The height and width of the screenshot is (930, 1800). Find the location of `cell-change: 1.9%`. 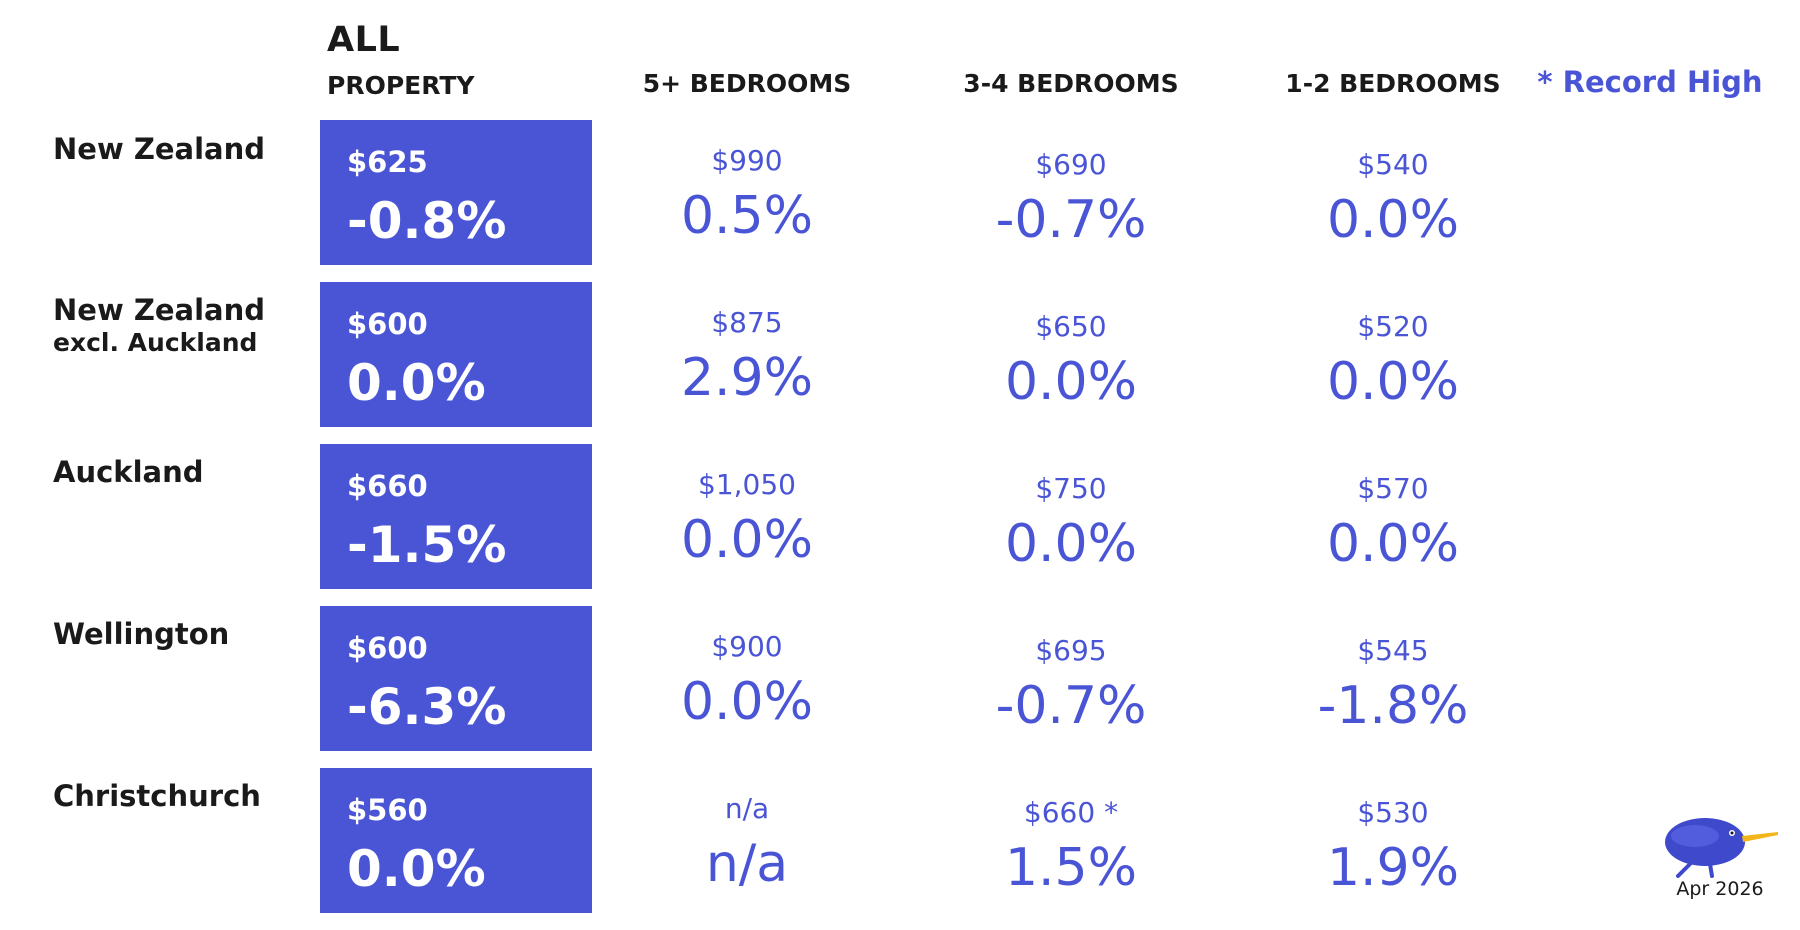

cell-change: 1.9% is located at coordinates (1393, 868).